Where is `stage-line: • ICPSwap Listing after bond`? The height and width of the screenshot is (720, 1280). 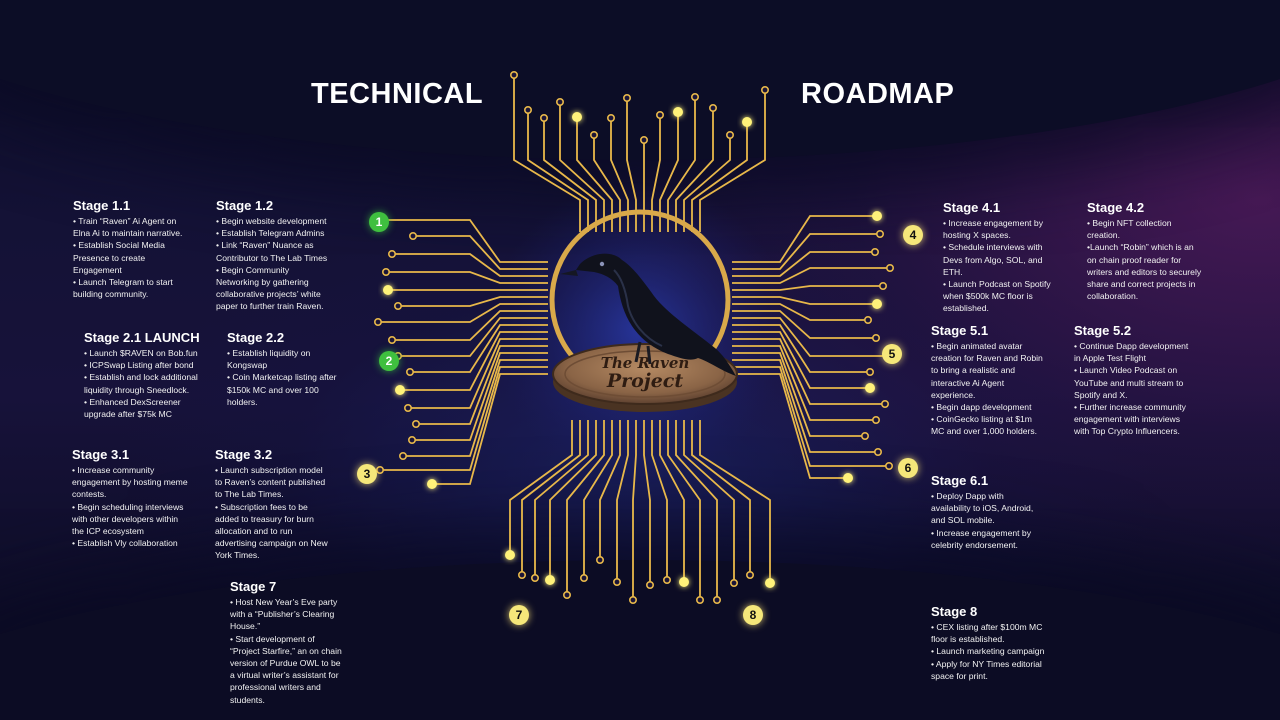
stage-line: • ICPSwap Listing after bond is located at coordinates (139, 365).